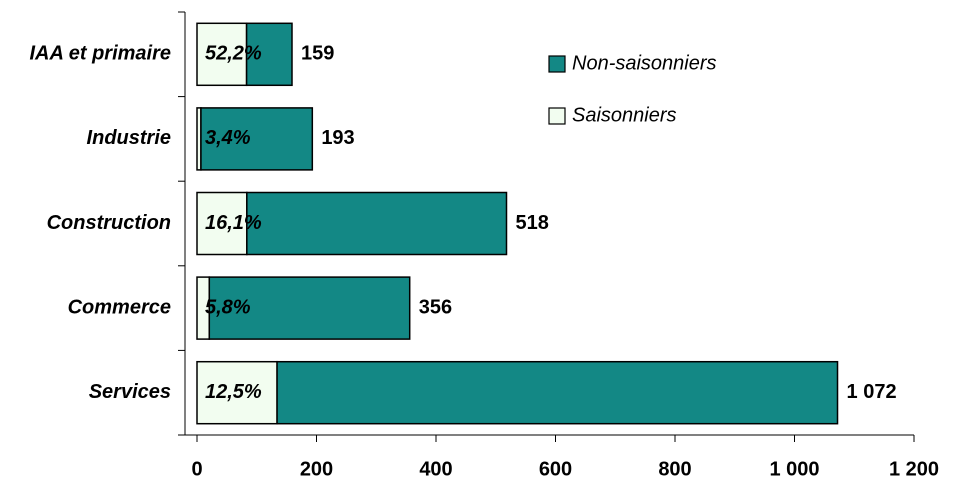 The image size is (959, 487). I want to click on category-label: Industrie, so click(129, 138).